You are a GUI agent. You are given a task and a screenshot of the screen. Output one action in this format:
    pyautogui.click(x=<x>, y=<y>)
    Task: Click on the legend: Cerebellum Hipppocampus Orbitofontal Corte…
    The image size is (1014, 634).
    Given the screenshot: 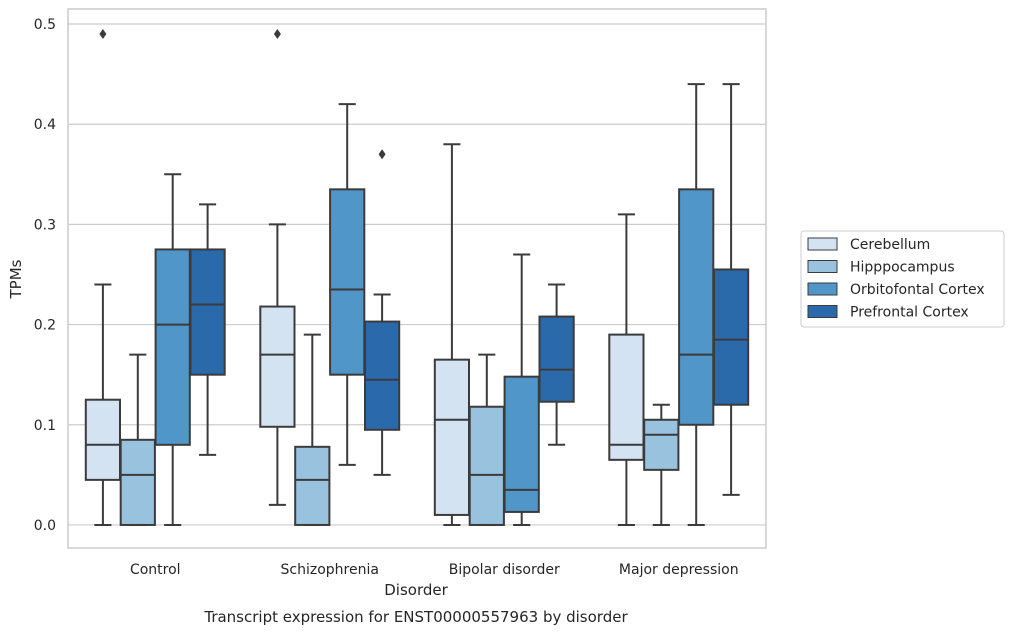 What is the action you would take?
    pyautogui.click(x=902, y=279)
    